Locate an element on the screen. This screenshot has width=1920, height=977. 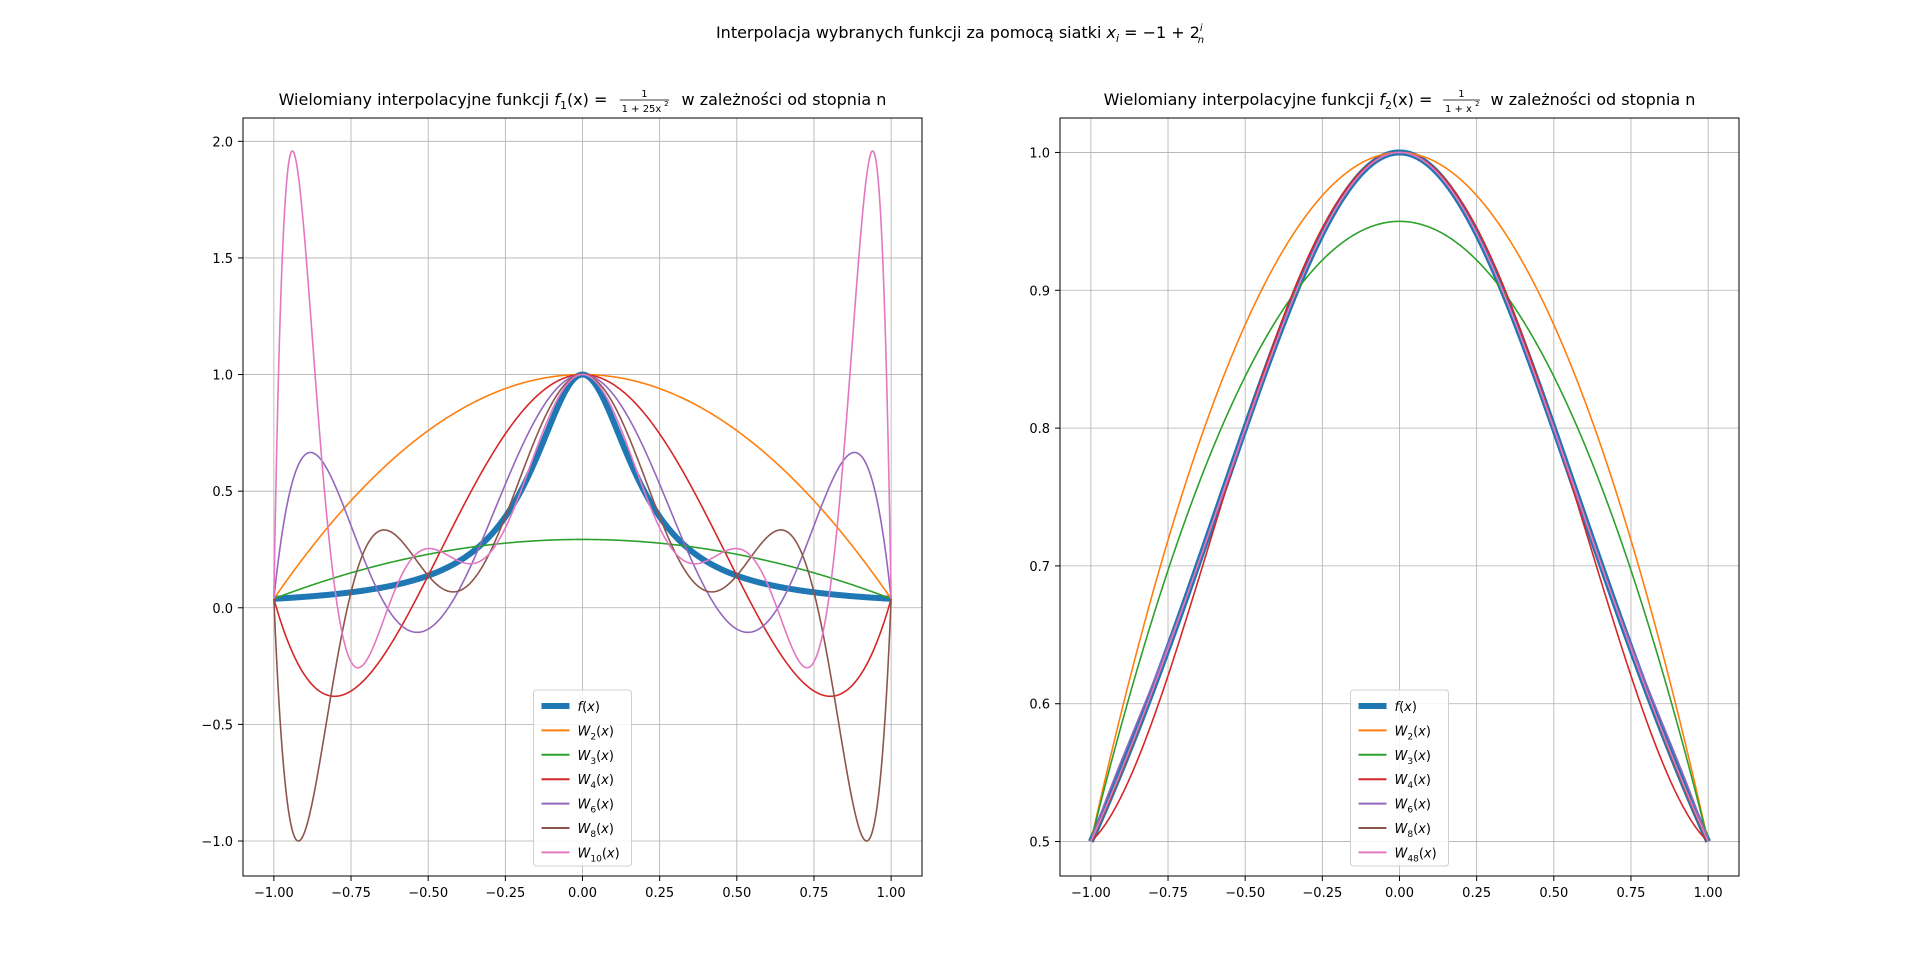
legend-label-sub: 3 is located at coordinates (593, 762).